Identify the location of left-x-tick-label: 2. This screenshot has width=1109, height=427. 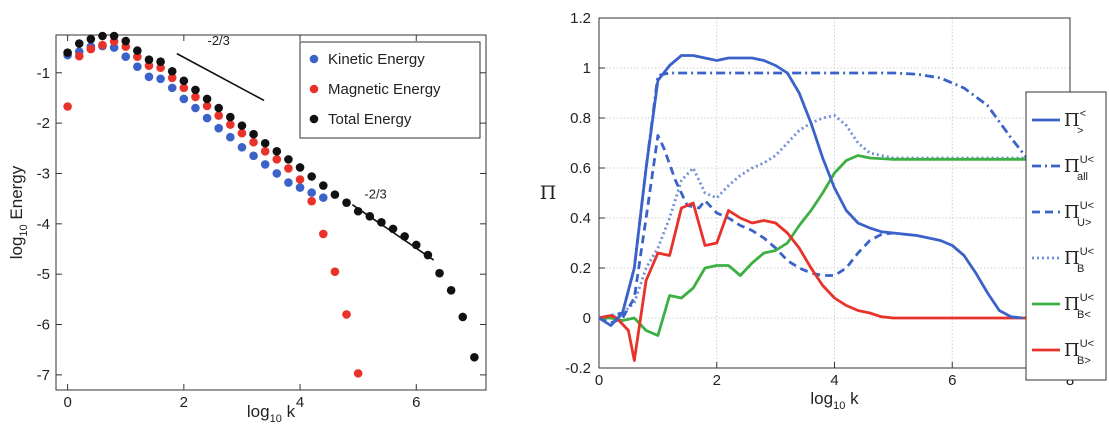
(184, 402).